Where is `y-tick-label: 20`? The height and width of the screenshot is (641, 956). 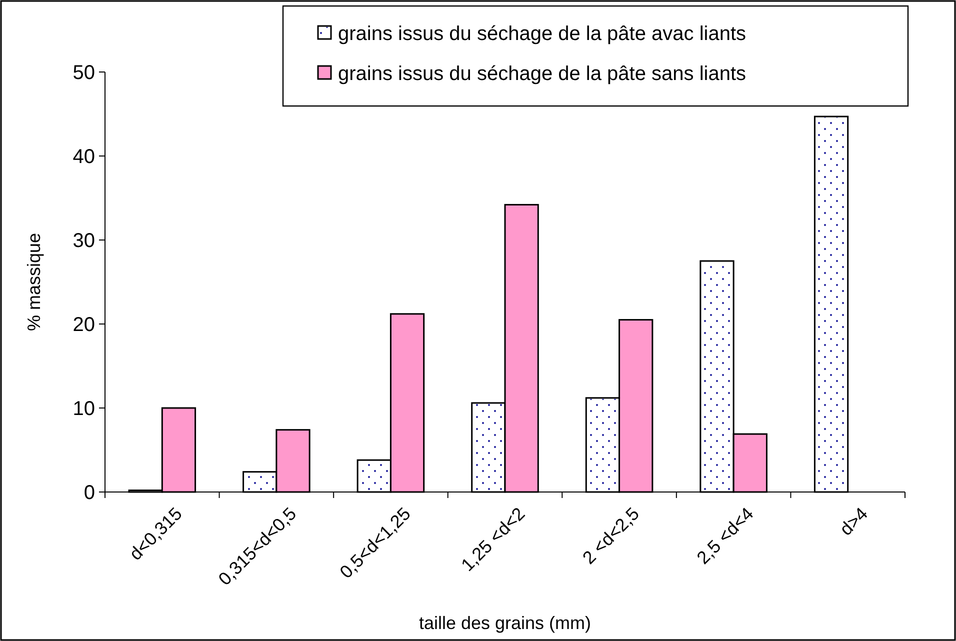 y-tick-label: 20 is located at coordinates (83, 325).